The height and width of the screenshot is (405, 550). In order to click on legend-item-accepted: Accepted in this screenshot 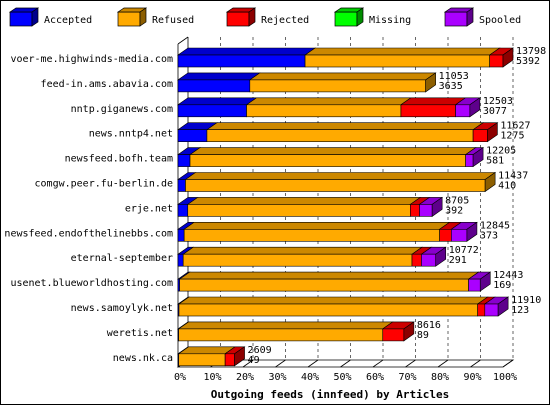, I will do `click(50, 17)`.